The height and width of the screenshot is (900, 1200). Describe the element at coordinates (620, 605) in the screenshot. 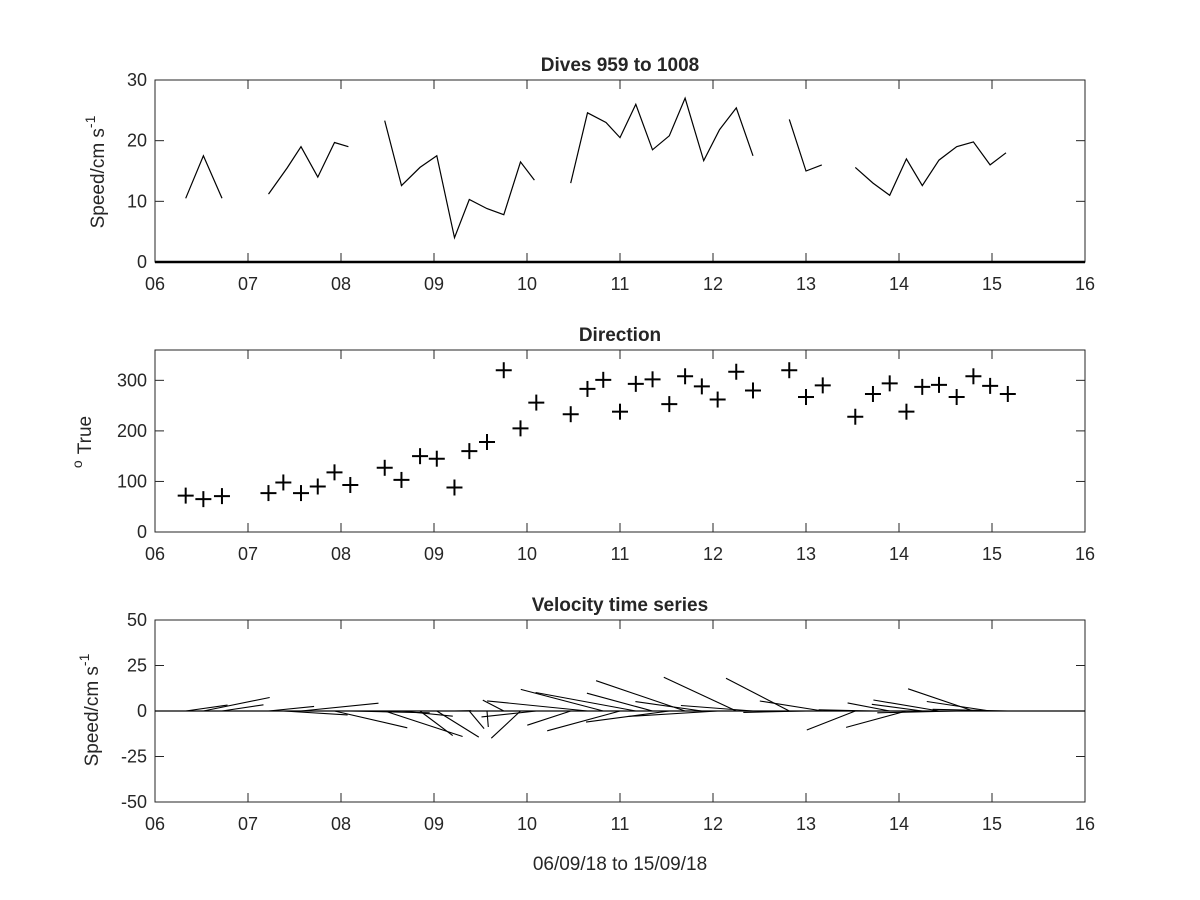

I see `velocity-panel-title: Velocity time series` at that location.